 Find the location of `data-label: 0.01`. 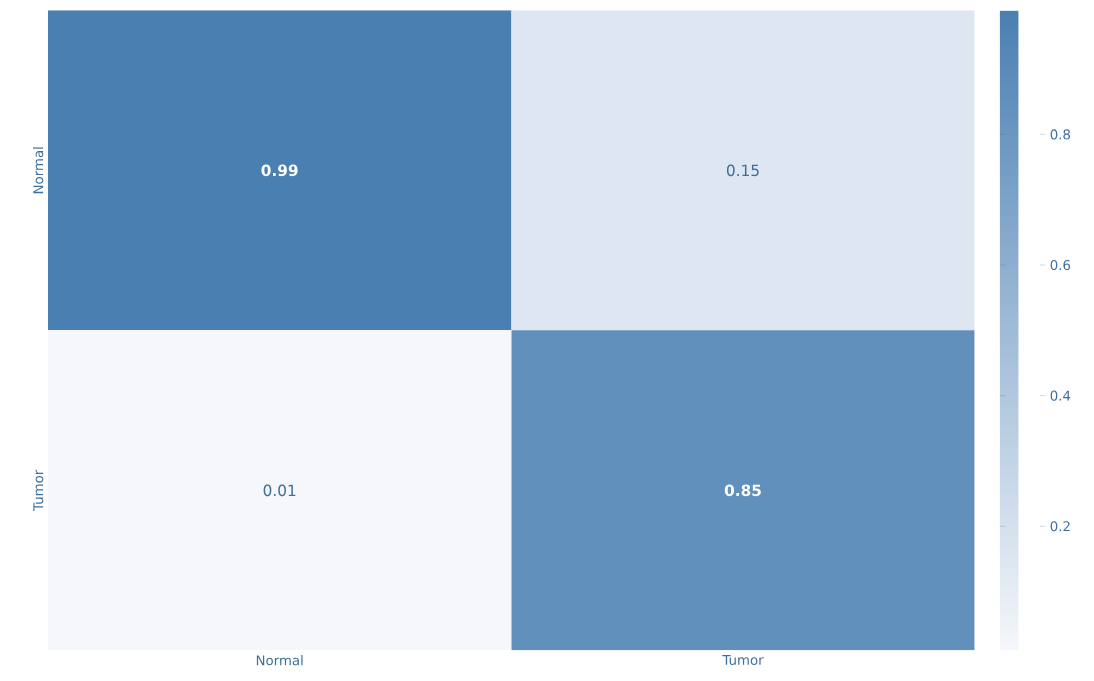

data-label: 0.01 is located at coordinates (279, 490).